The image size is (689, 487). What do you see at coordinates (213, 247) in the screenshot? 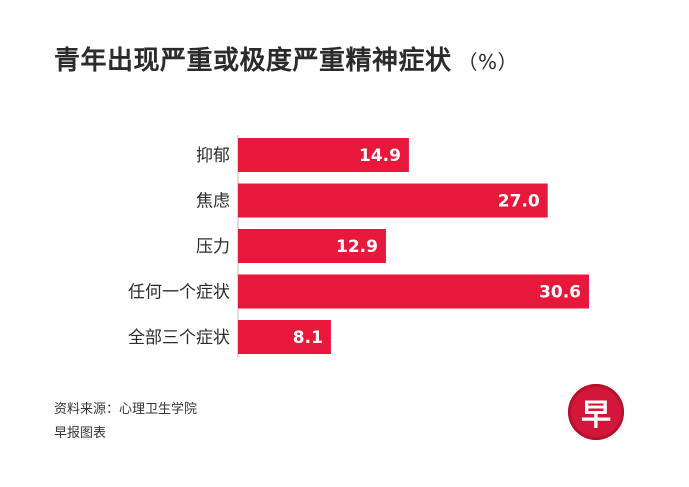
I see `category-label-2: 压力` at bounding box center [213, 247].